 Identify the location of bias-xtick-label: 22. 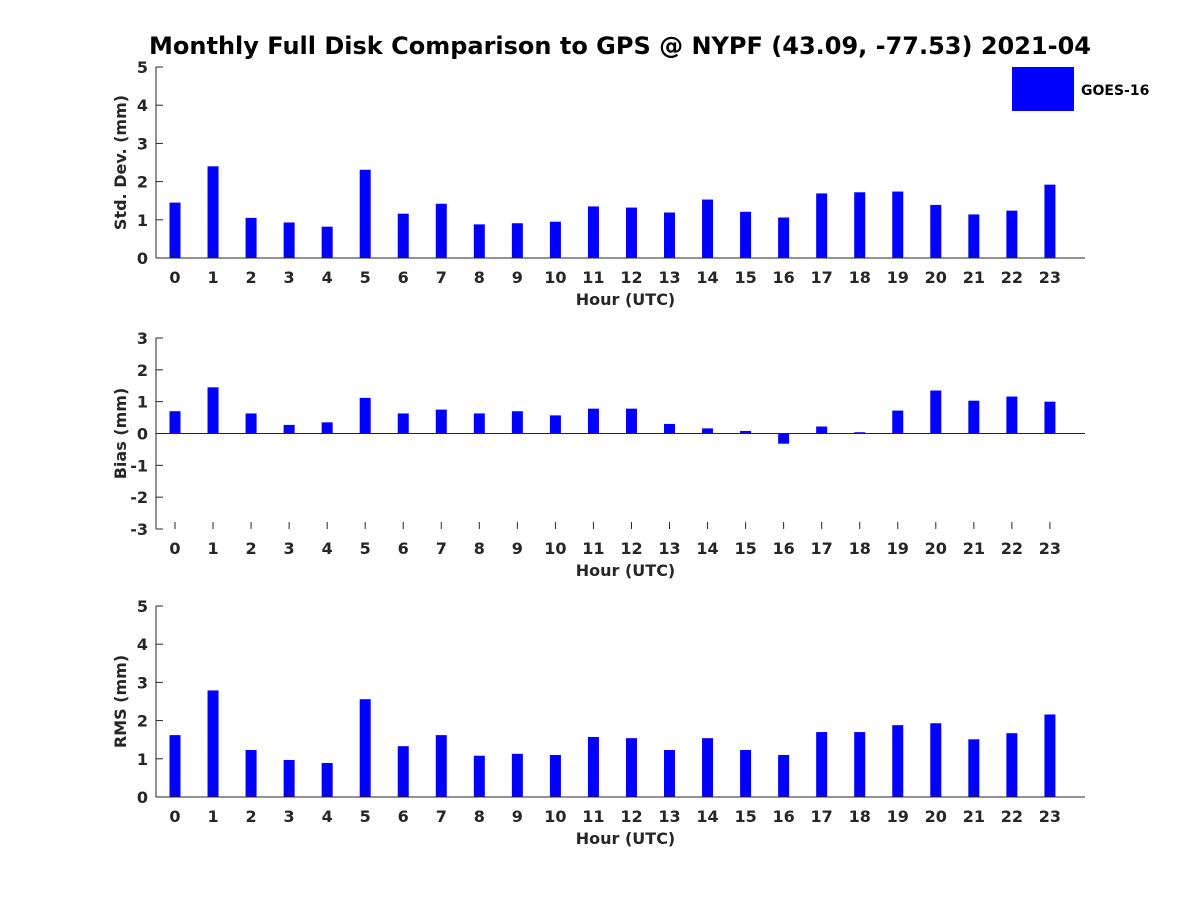
(1012, 548).